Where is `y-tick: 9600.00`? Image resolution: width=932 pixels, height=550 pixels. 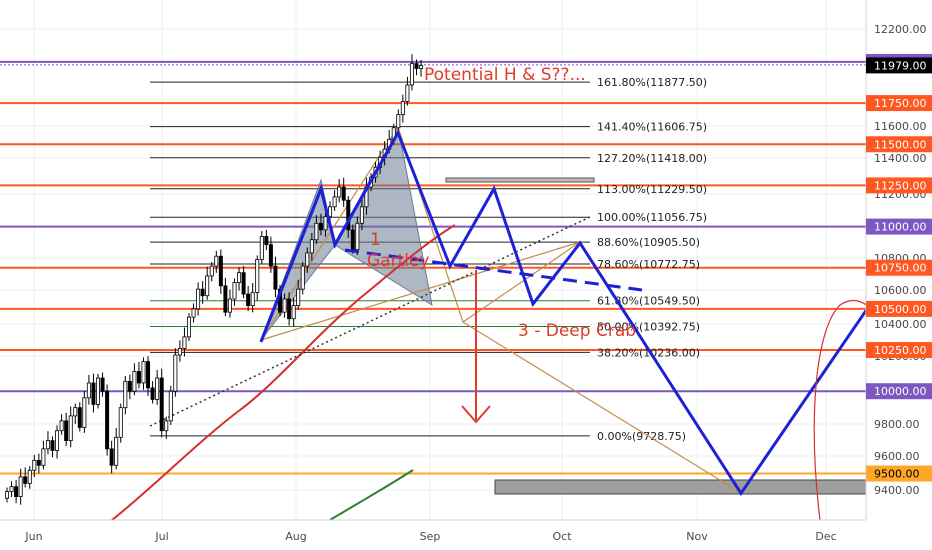
y-tick: 9600.00 is located at coordinates (897, 456).